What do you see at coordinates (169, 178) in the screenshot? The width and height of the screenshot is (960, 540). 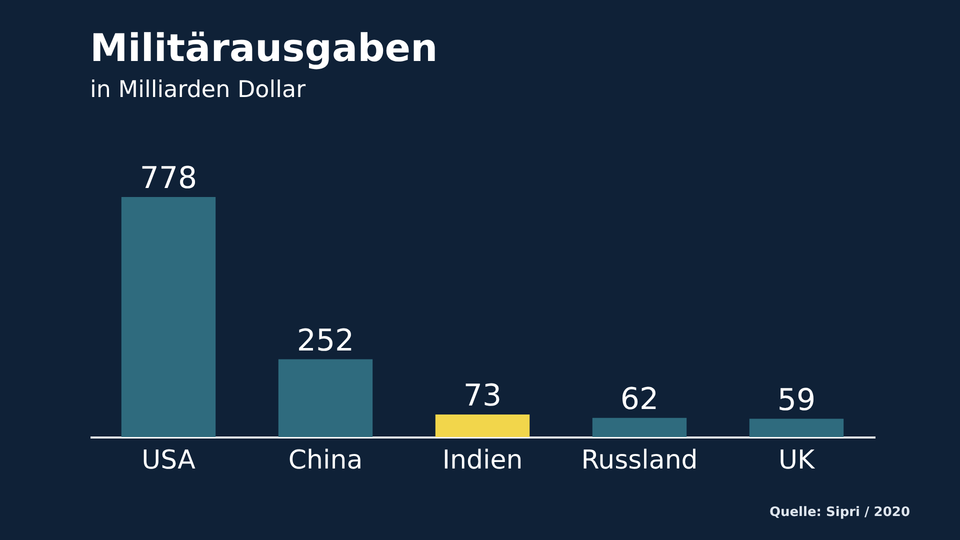 I see `data-label: 778` at bounding box center [169, 178].